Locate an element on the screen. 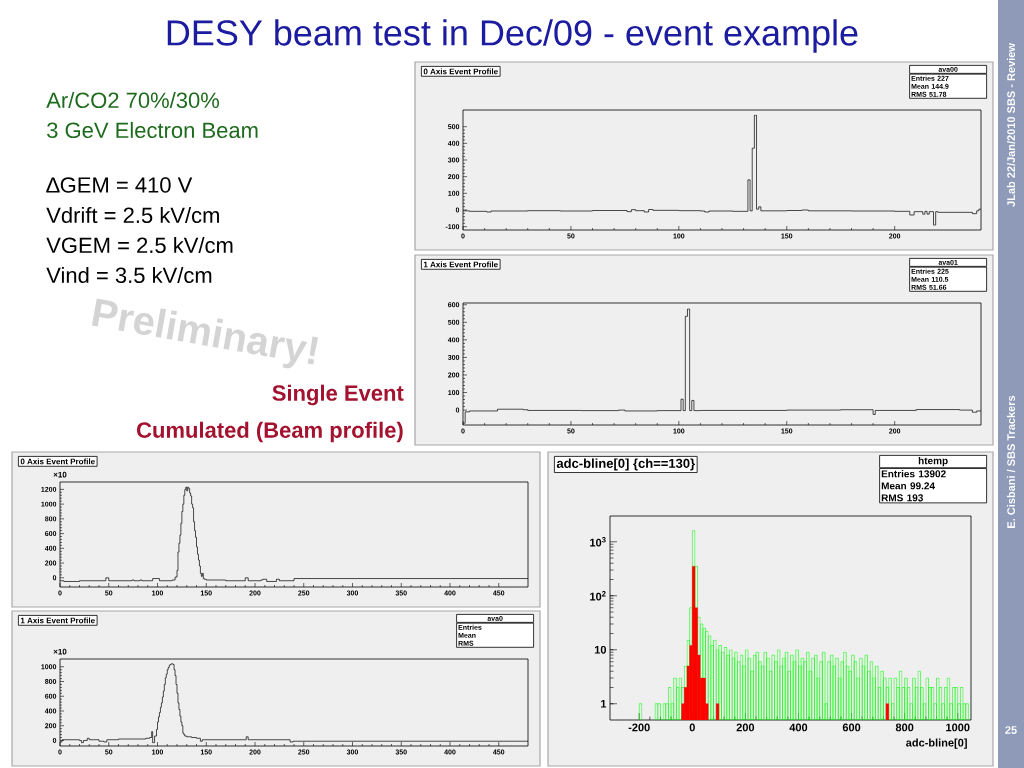  text: VGEM = 2.5 kV/cm is located at coordinates (139, 245).